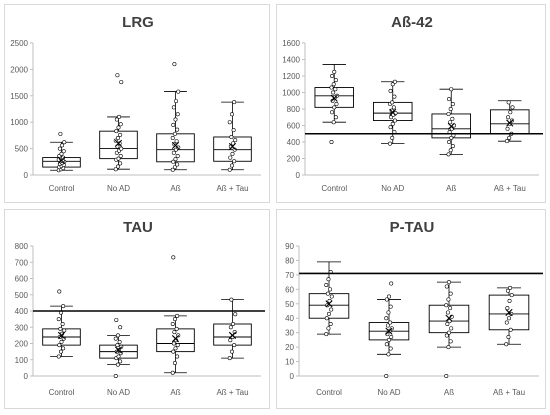 Image resolution: width=550 pixels, height=415 pixels. What do you see at coordinates (62, 188) in the screenshot?
I see `x-tick-label: Control` at bounding box center [62, 188].